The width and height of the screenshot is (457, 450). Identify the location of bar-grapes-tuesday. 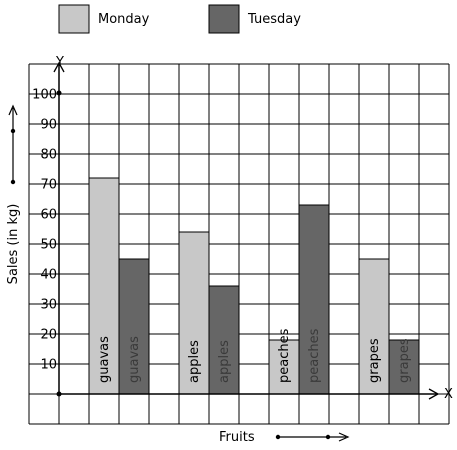
(404, 367).